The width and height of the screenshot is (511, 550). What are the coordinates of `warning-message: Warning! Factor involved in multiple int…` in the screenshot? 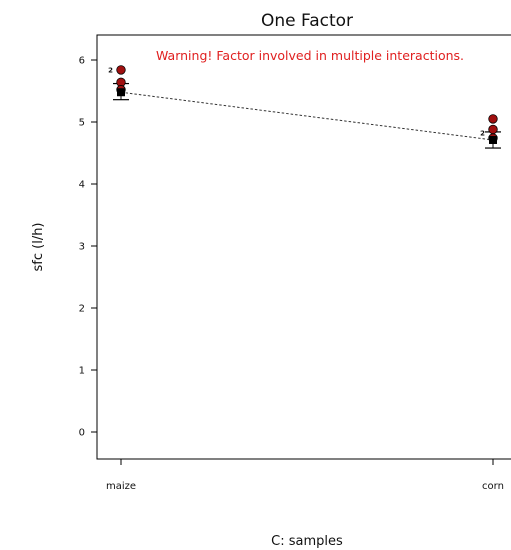 It's located at (310, 55).